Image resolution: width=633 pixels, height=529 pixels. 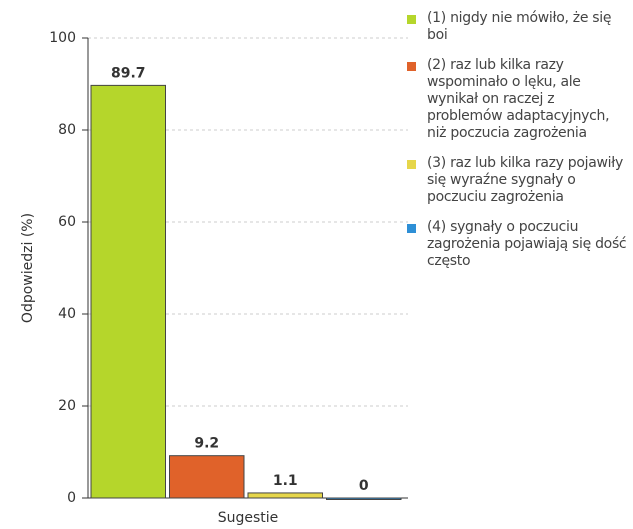 I want to click on value-label: 89.7, so click(x=128, y=73).